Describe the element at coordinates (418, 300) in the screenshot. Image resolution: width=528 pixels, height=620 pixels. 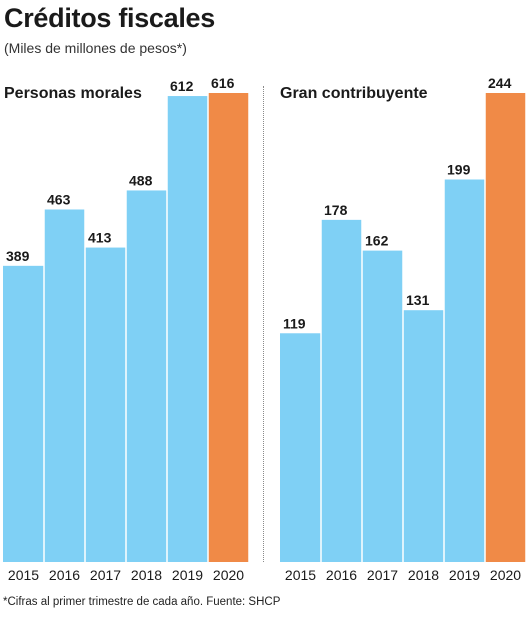
I see `value-label-gran-contribuyente-2018: 131` at that location.